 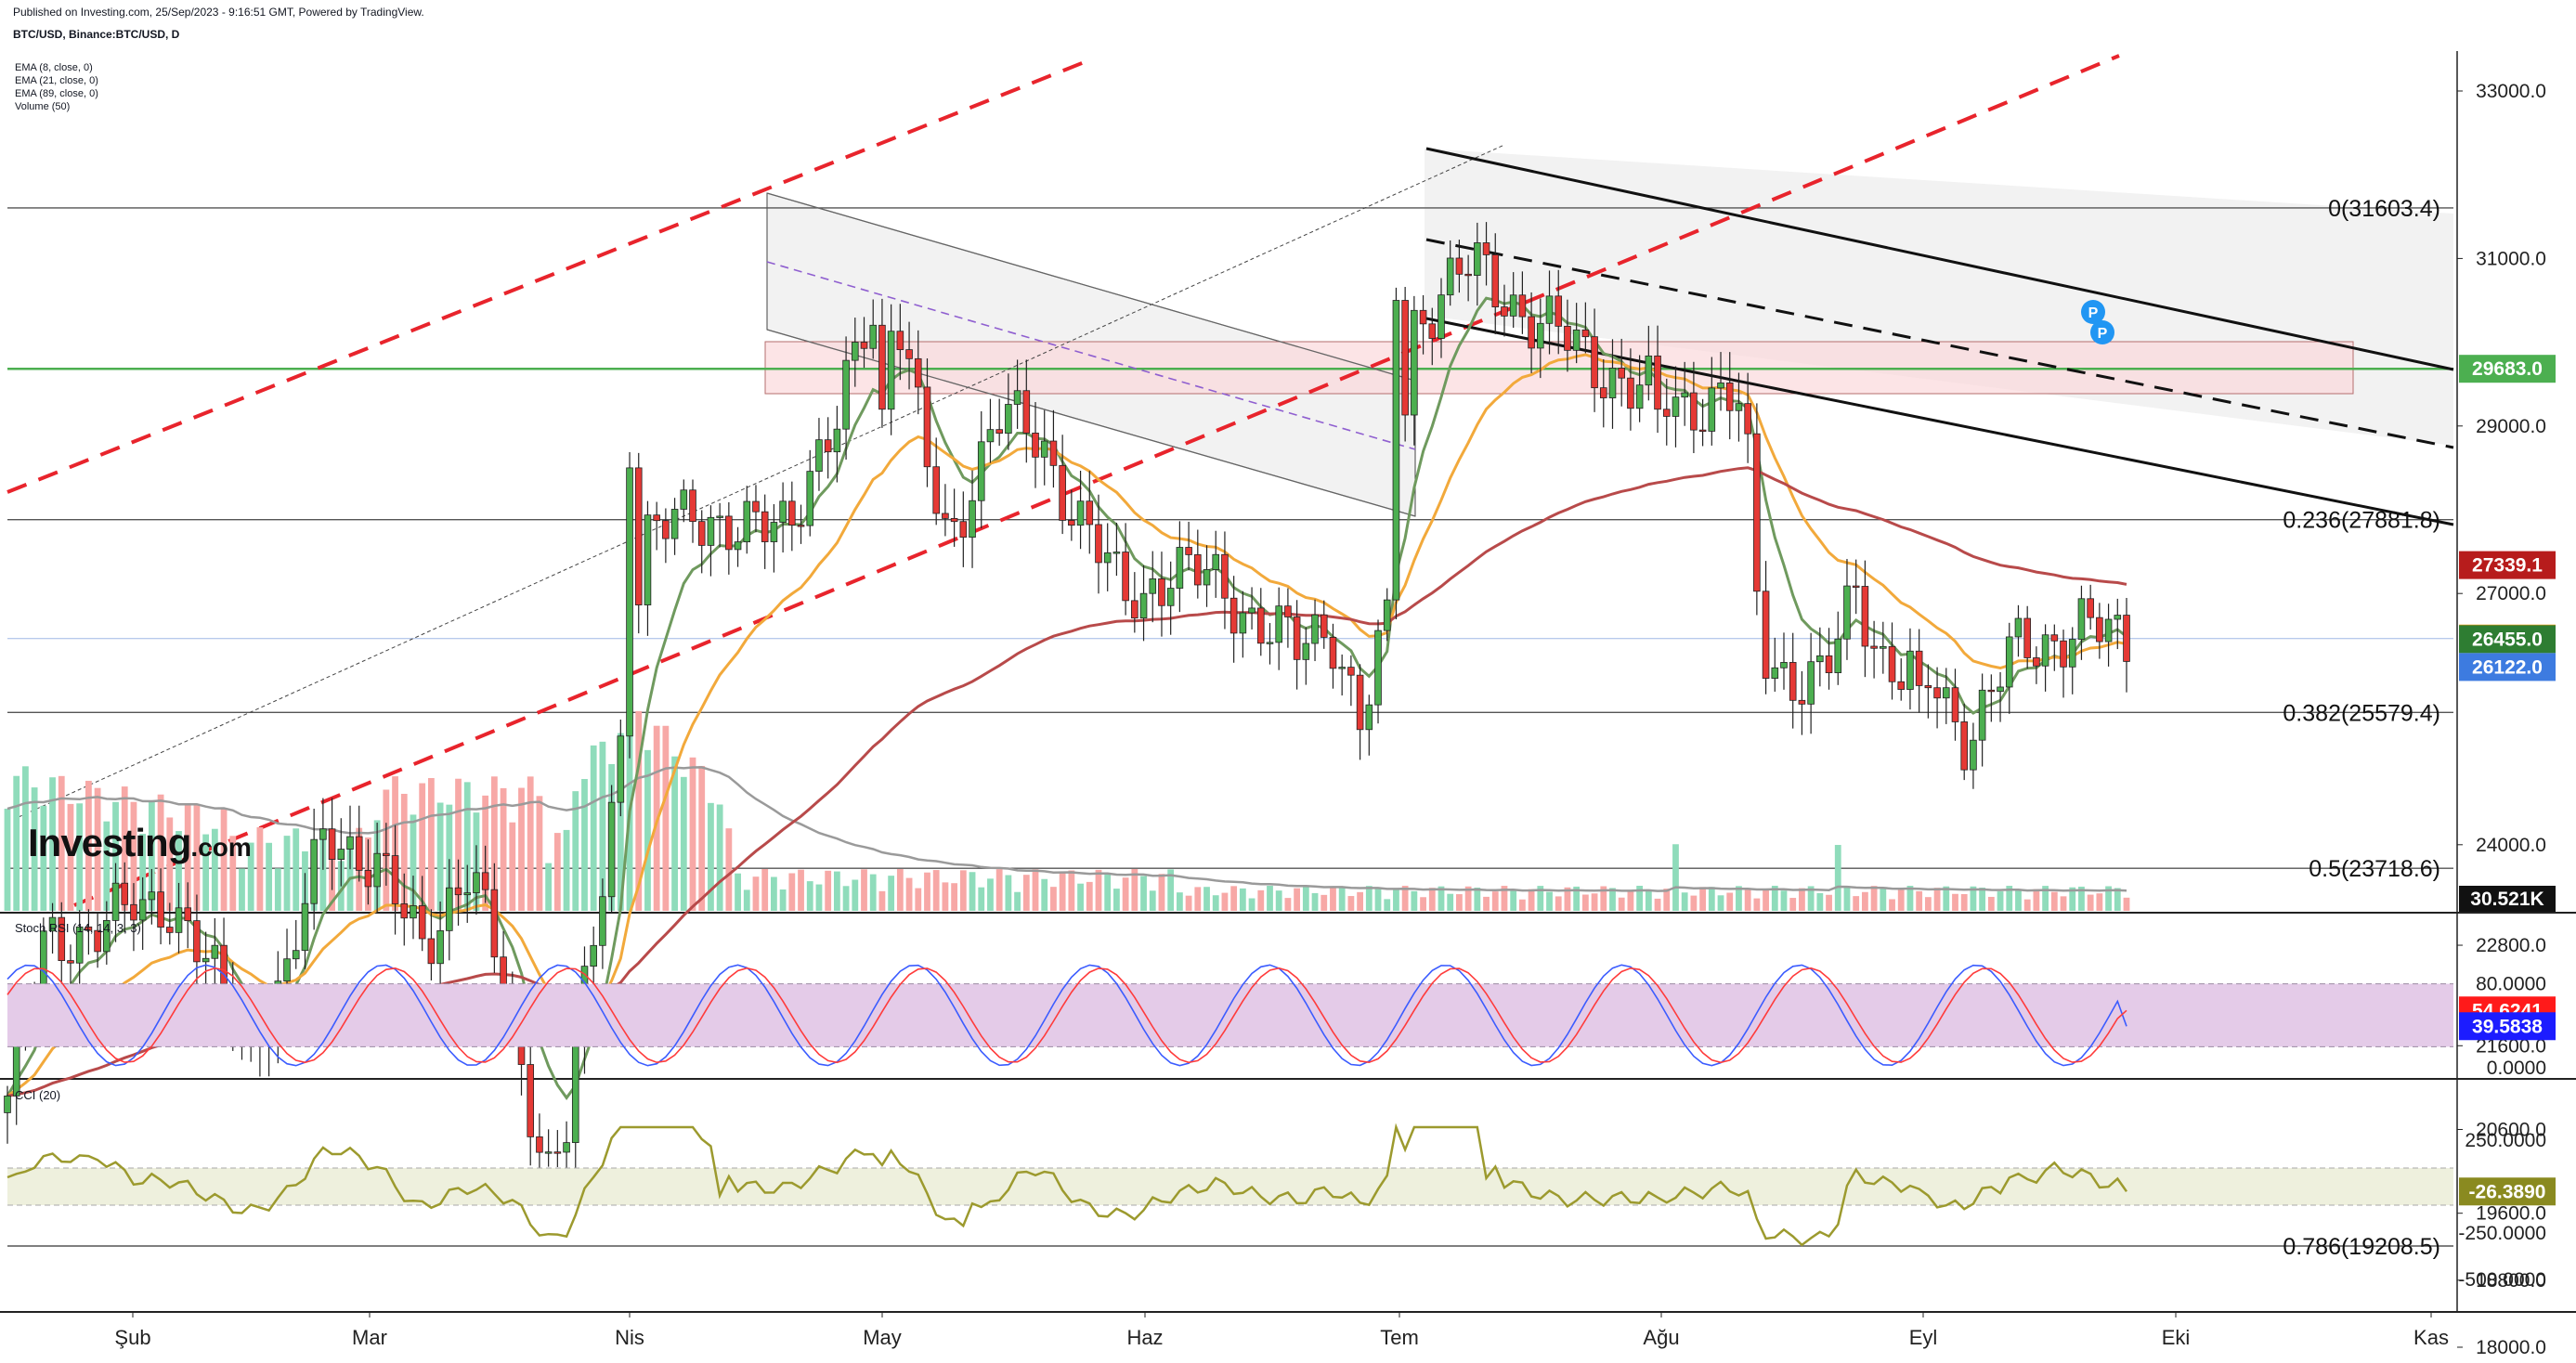 I want to click on time-tick-label: Kas, so click(x=2431, y=1337).